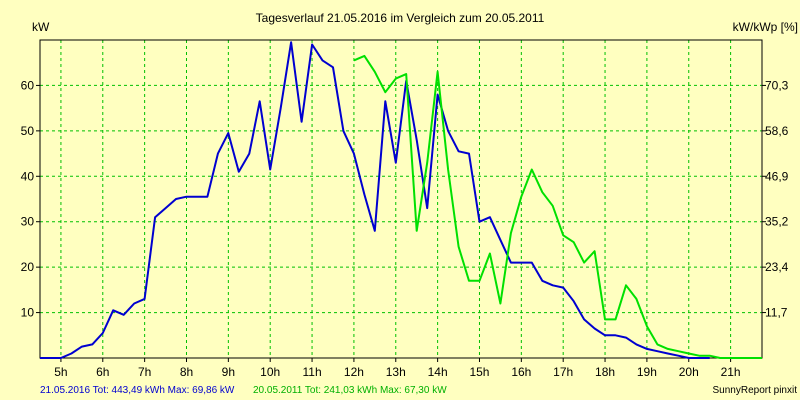 This screenshot has height=400, width=800. What do you see at coordinates (28, 131) in the screenshot?
I see `y-tick-label-left: 50` at bounding box center [28, 131].